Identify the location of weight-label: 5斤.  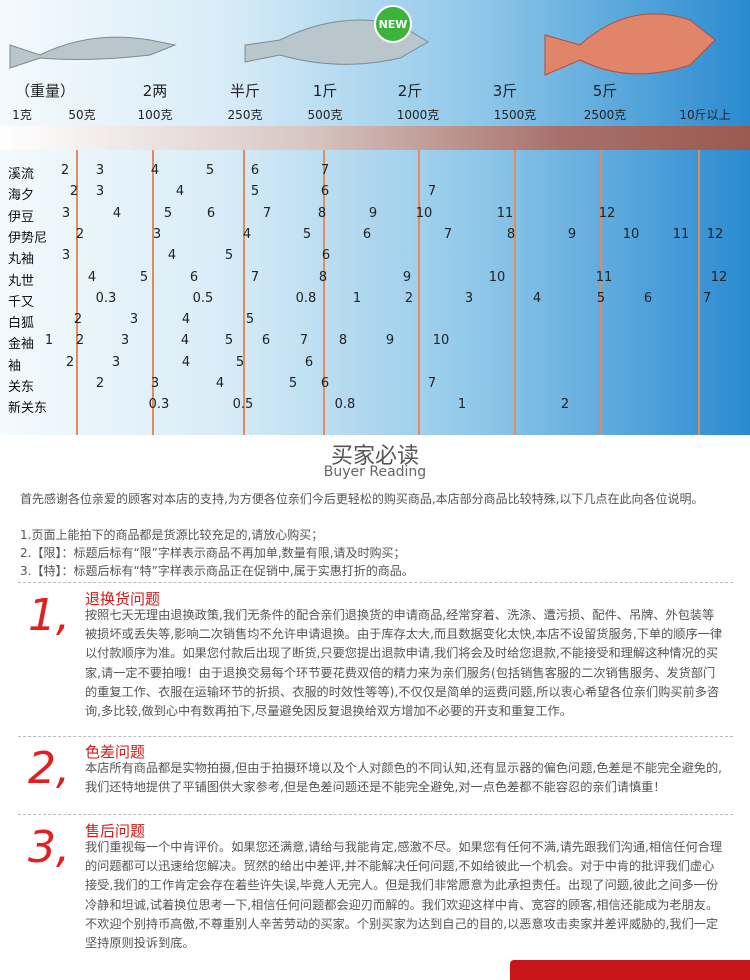
(605, 91).